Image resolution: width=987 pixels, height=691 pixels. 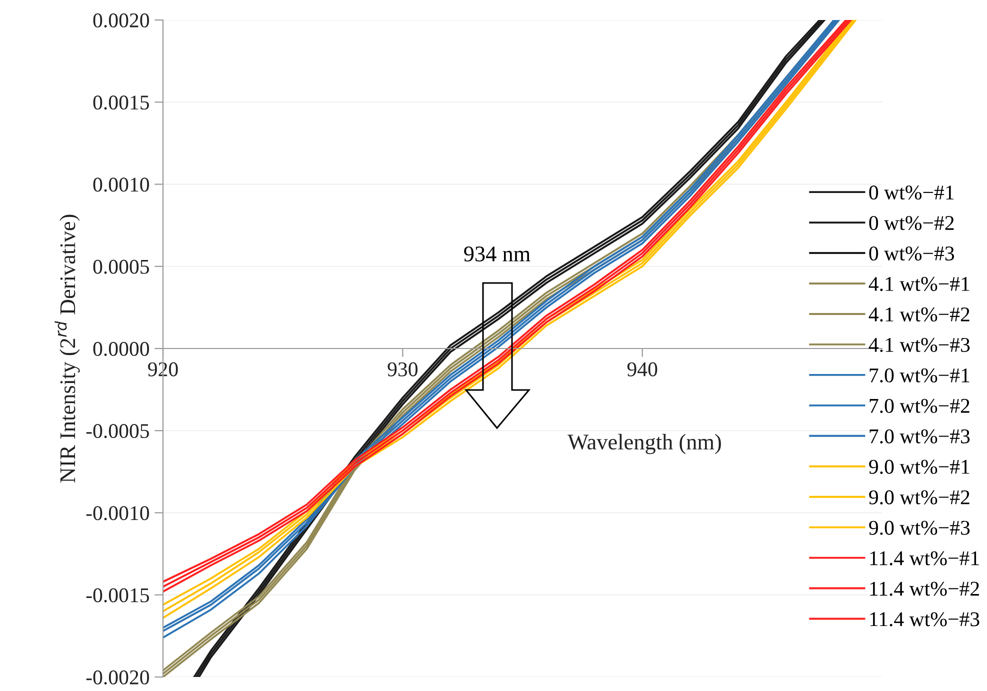 What do you see at coordinates (121, 185) in the screenshot?
I see `y-tick-label: 0.0010` at bounding box center [121, 185].